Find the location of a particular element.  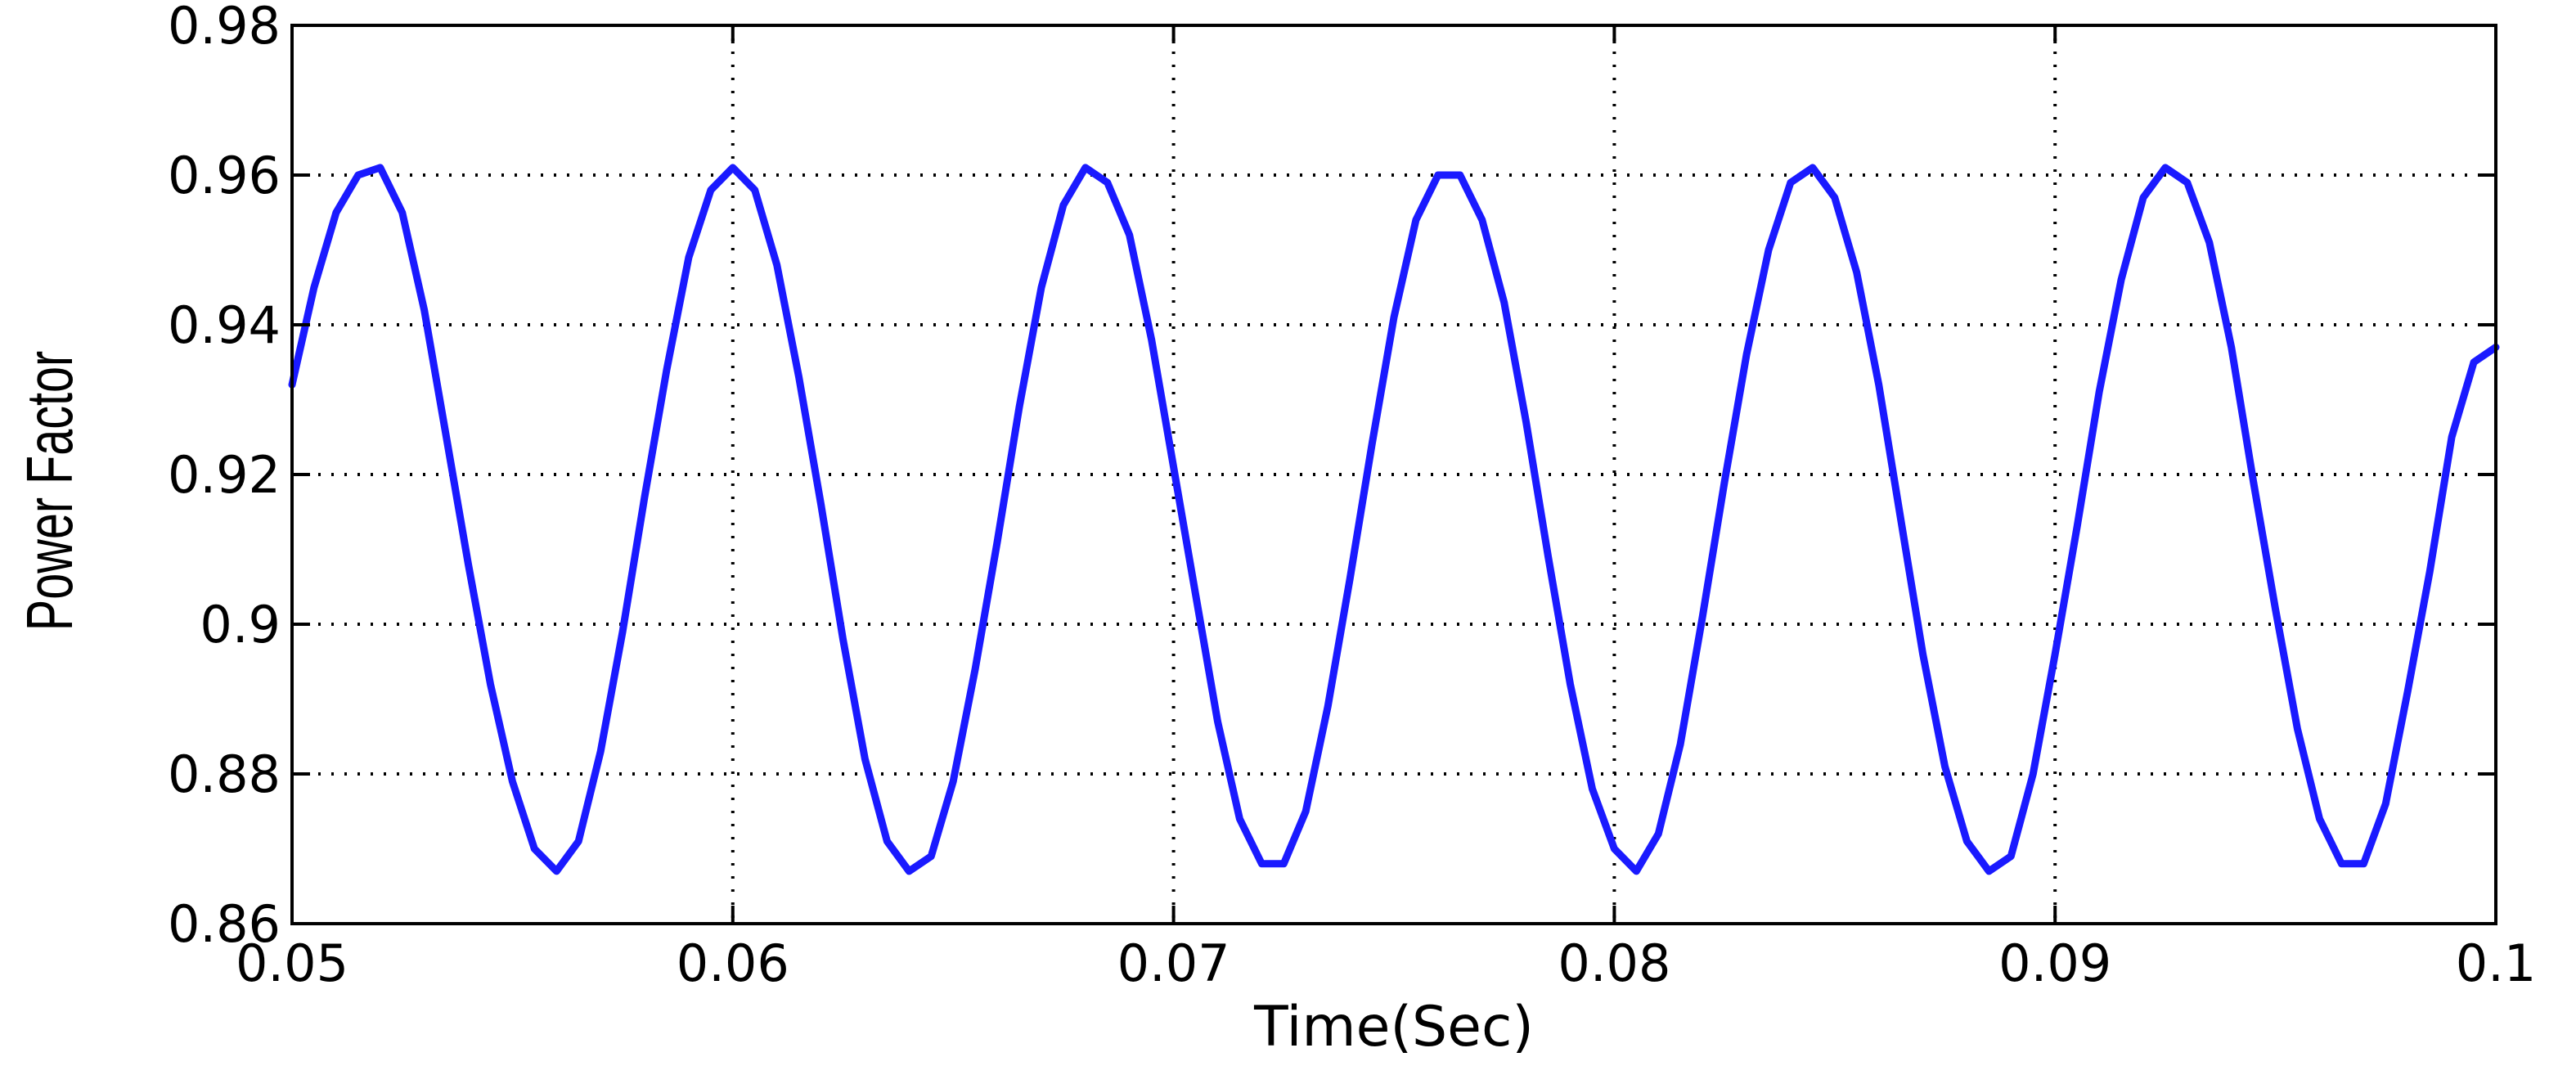

y-tick-label: 0.88 is located at coordinates (224, 774).